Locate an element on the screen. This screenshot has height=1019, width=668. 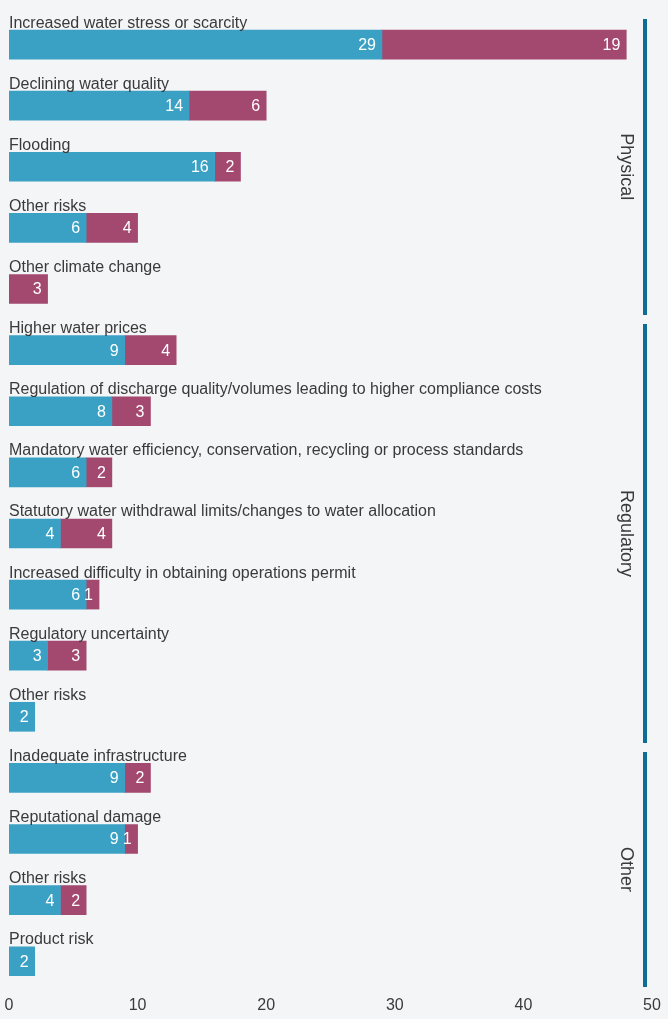
y-tick-label: Product risk is located at coordinates (52, 939).